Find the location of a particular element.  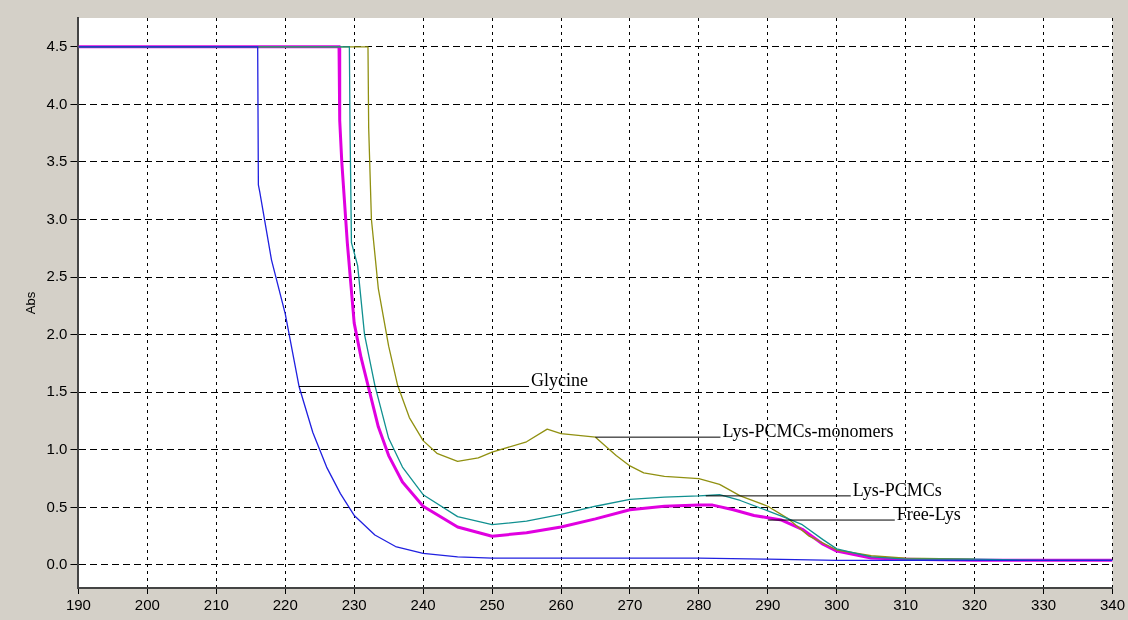

y-tick-label: 2.5 is located at coordinates (57, 276).